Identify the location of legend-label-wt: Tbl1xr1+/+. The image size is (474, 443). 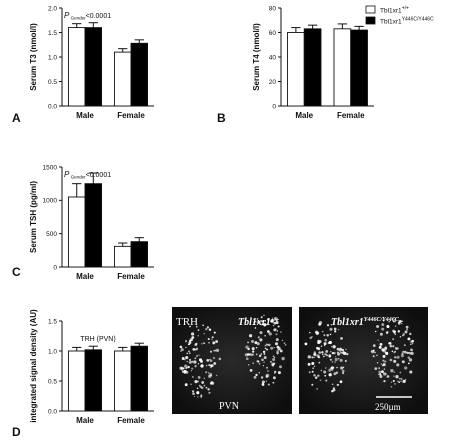
(394, 10).